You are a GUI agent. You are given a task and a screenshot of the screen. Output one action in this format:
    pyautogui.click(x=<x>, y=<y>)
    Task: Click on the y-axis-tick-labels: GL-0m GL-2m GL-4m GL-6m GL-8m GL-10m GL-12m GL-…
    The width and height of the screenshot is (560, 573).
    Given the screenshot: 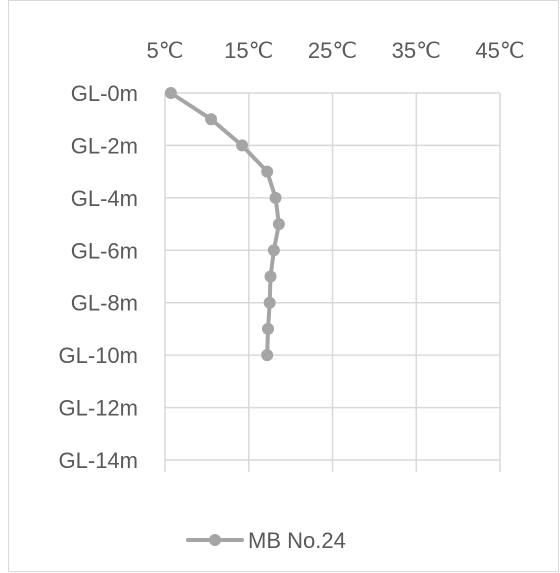 What is the action you would take?
    pyautogui.click(x=98, y=277)
    